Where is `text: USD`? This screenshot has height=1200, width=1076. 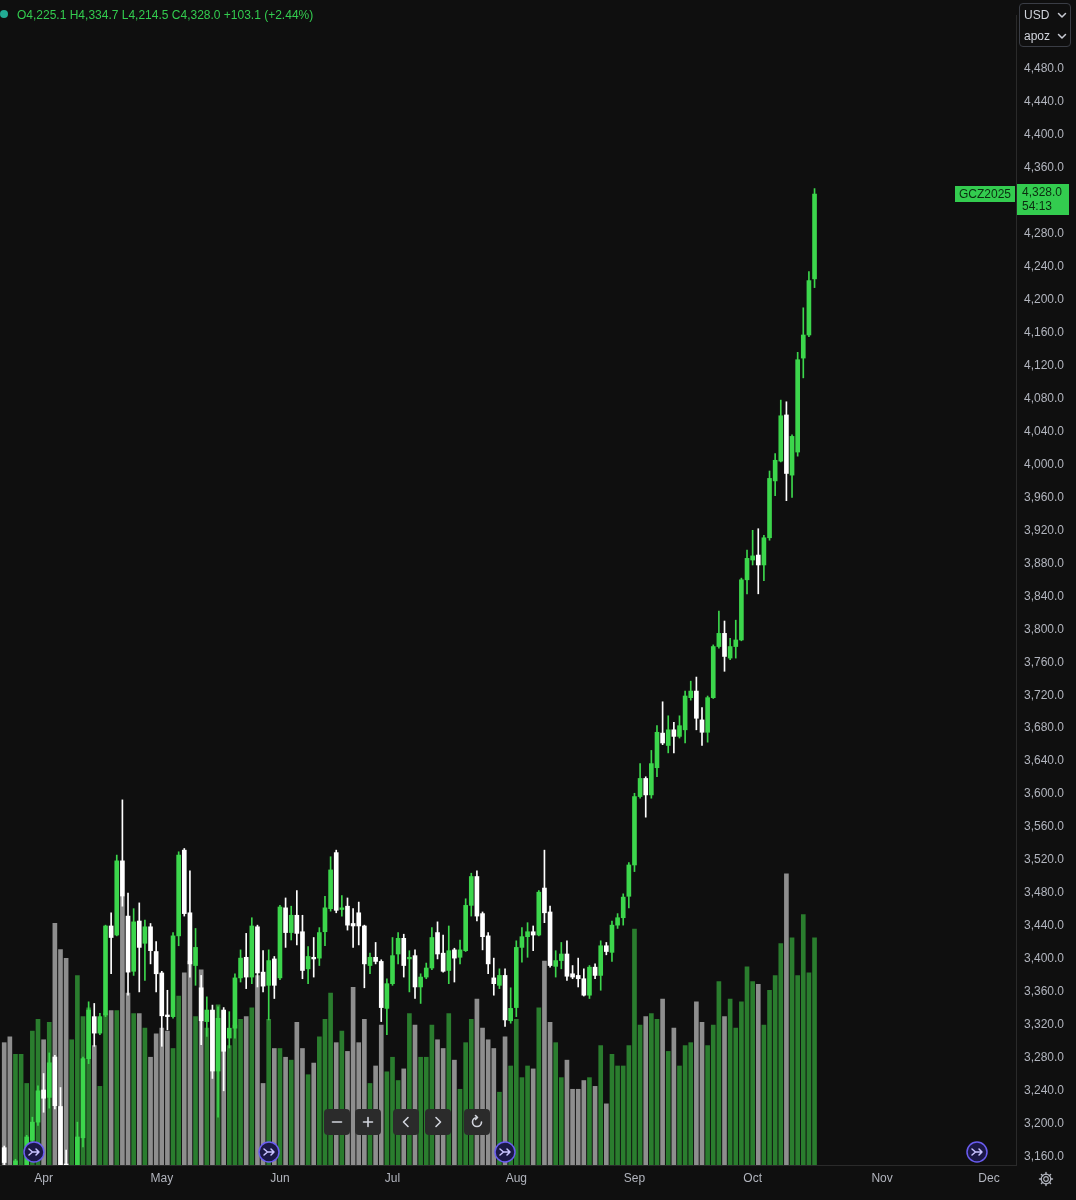 text: USD is located at coordinates (1037, 15).